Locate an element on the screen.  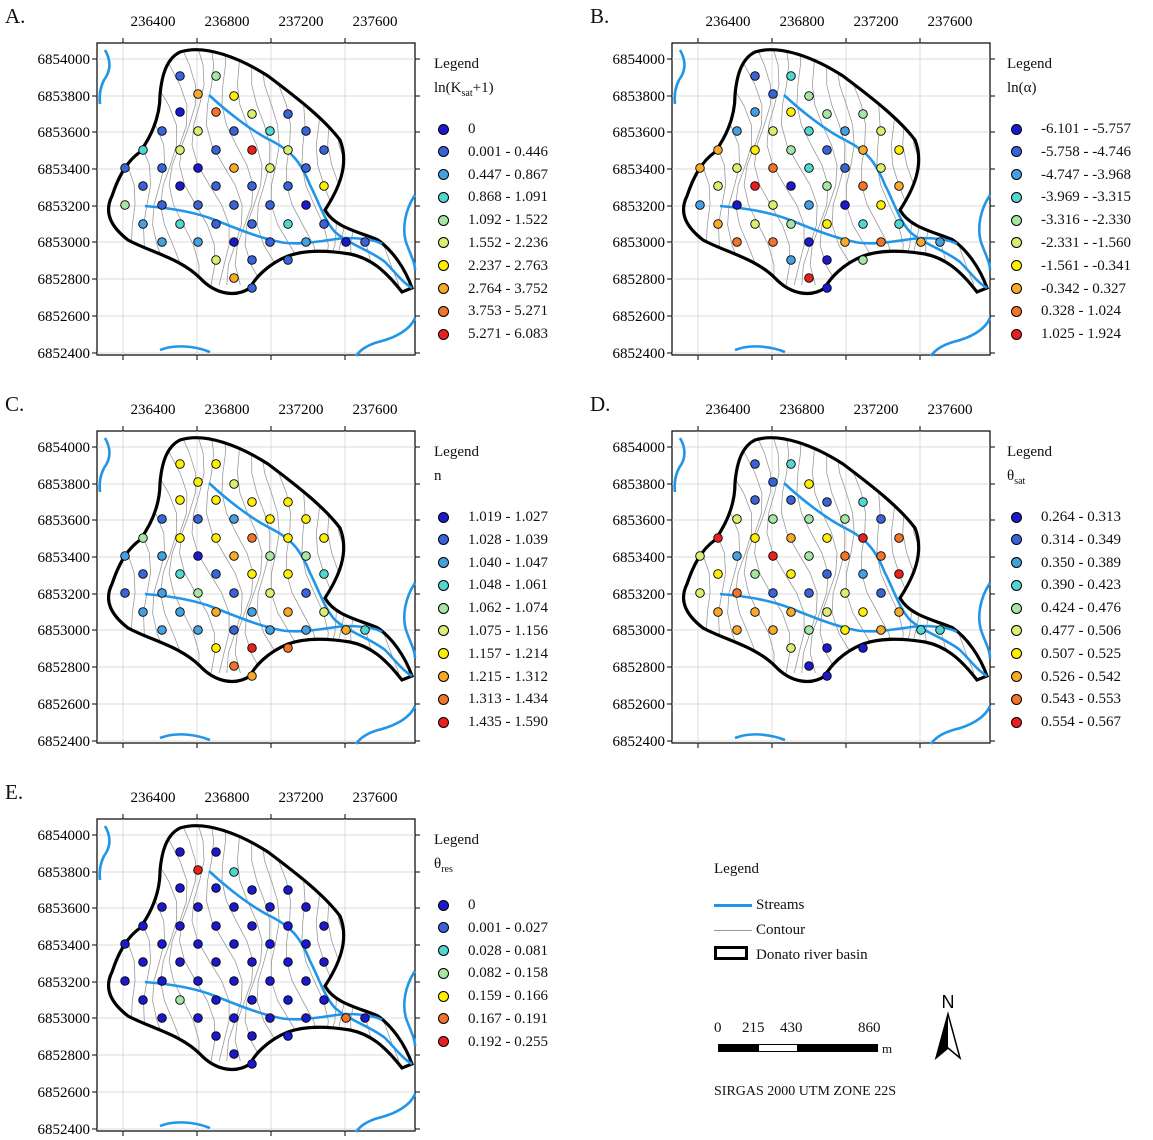
legend-variable: ln(Ksat+1) is located at coordinates (534, 91).